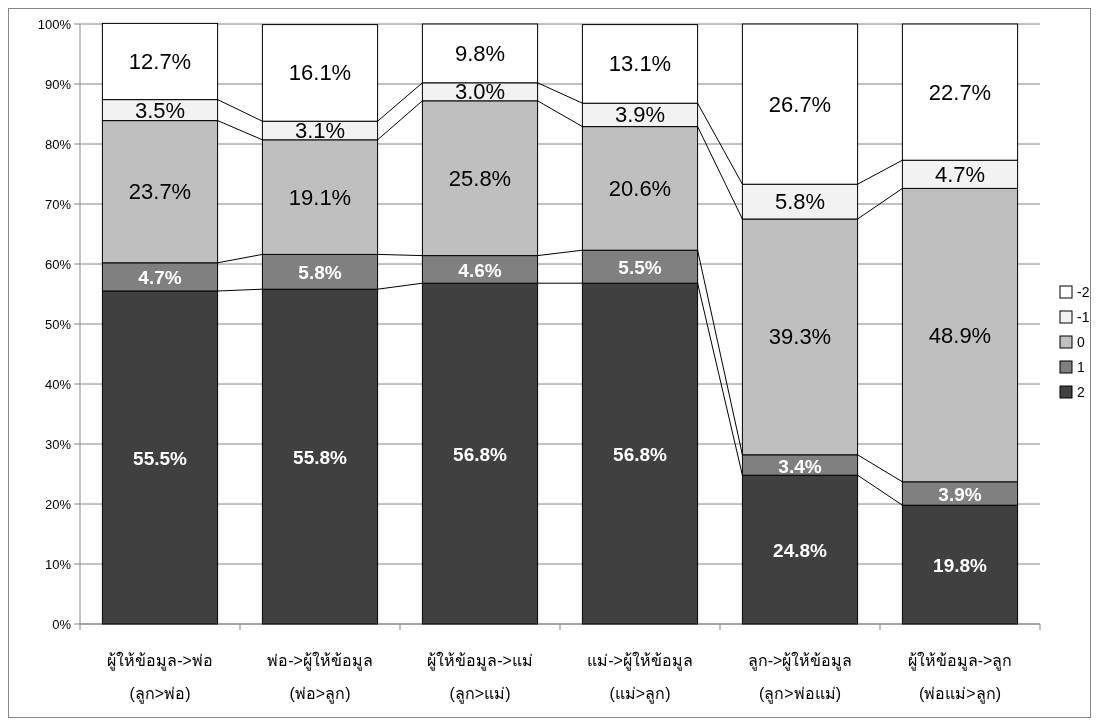 The image size is (1099, 726). What do you see at coordinates (160, 677) in the screenshot?
I see `x-tick-label: ผู้ให้ข้อมูล->พ่อ (ลูก>พ่อ)` at bounding box center [160, 677].